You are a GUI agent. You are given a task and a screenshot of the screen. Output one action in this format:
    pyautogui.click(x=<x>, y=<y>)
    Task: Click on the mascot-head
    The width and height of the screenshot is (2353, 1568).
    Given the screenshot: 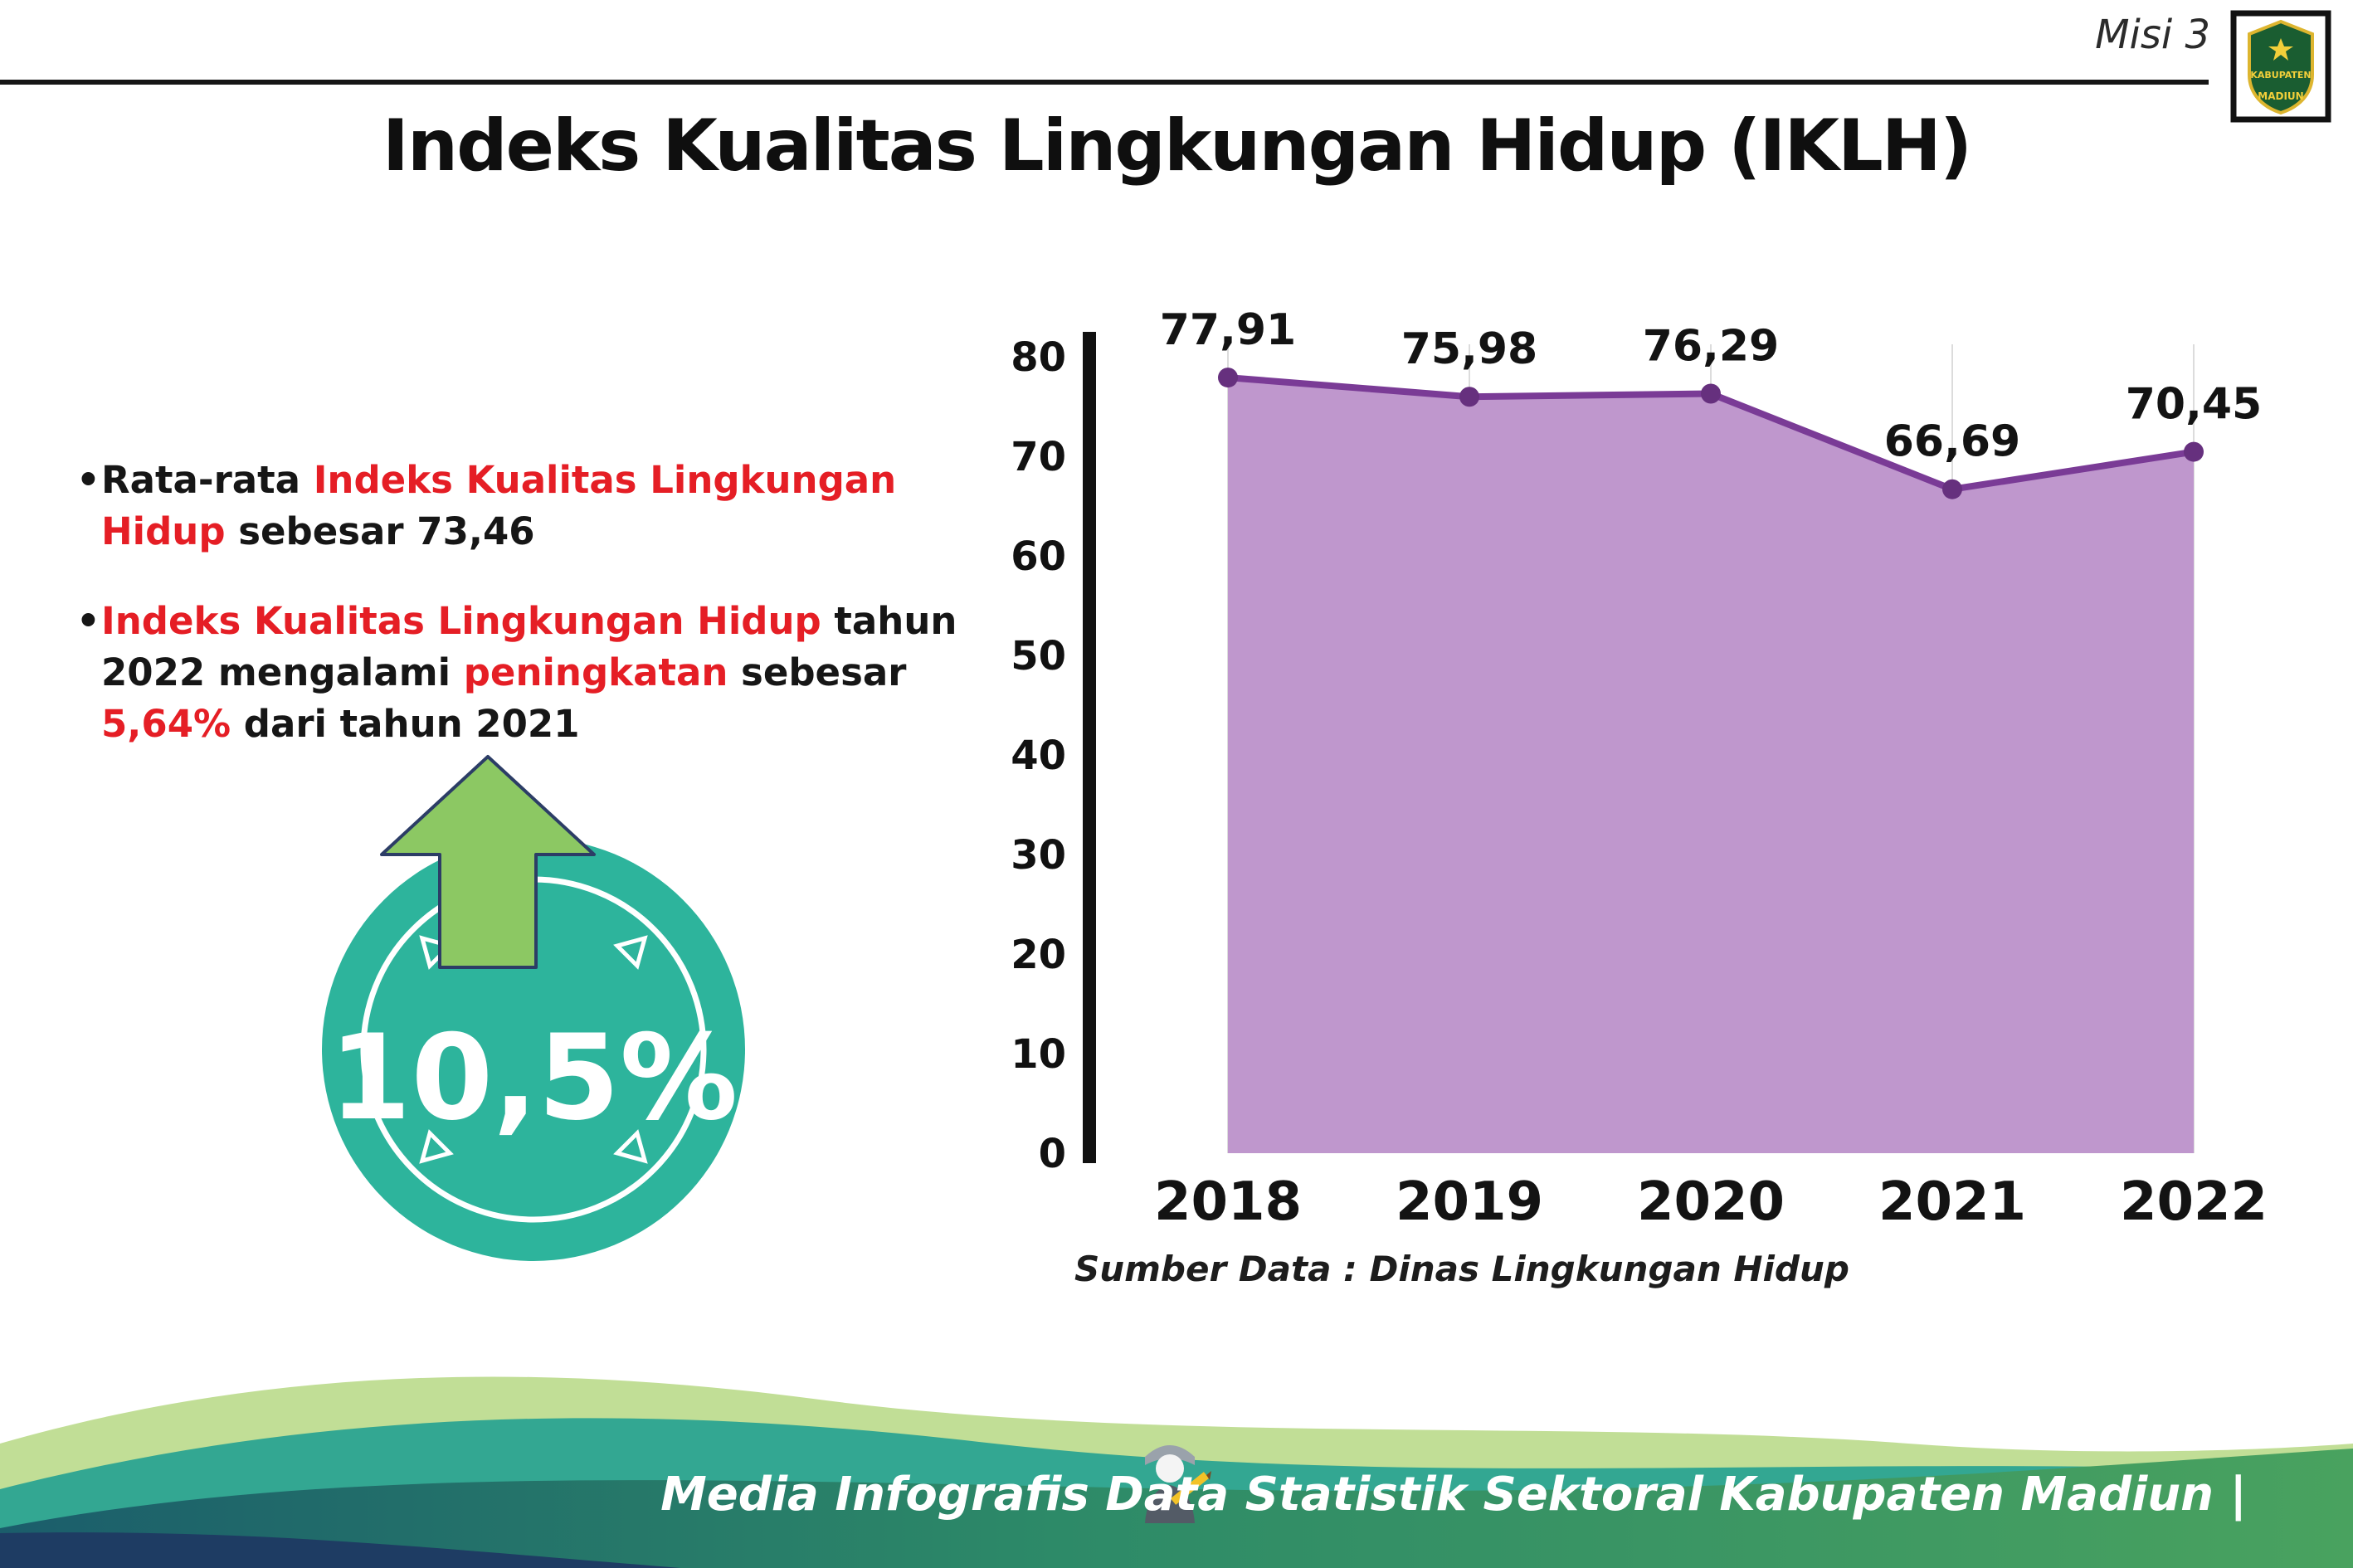 What is the action you would take?
    pyautogui.click(x=1170, y=1468)
    